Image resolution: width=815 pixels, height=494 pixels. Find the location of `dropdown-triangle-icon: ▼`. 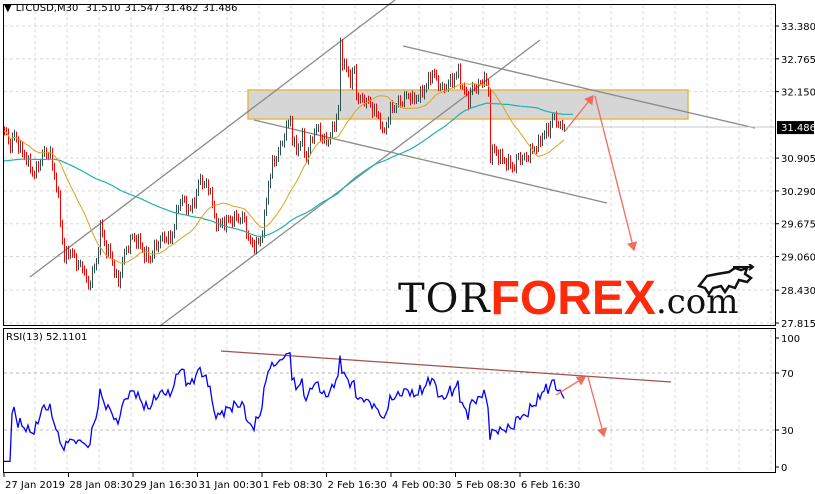

dropdown-triangle-icon: ▼ is located at coordinates (8, 8).